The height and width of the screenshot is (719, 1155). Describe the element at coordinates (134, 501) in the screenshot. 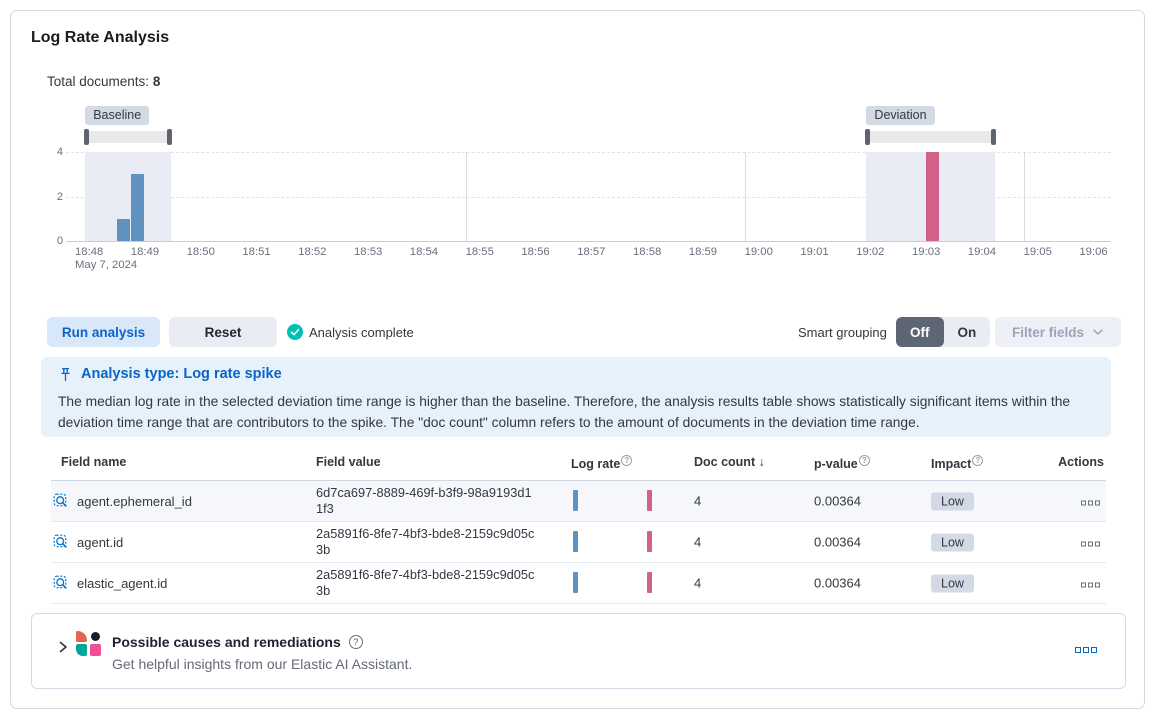

I see `field-name: agent.ephemeral_id` at that location.